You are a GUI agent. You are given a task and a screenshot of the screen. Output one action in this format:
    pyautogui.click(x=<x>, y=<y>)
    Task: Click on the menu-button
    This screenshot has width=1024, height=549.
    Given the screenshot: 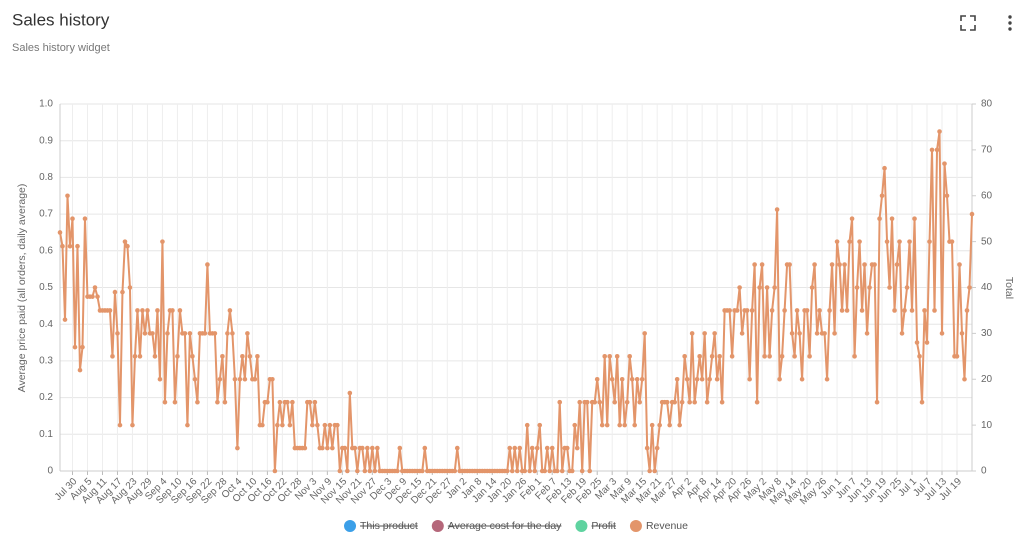 What is the action you would take?
    pyautogui.click(x=1010, y=23)
    